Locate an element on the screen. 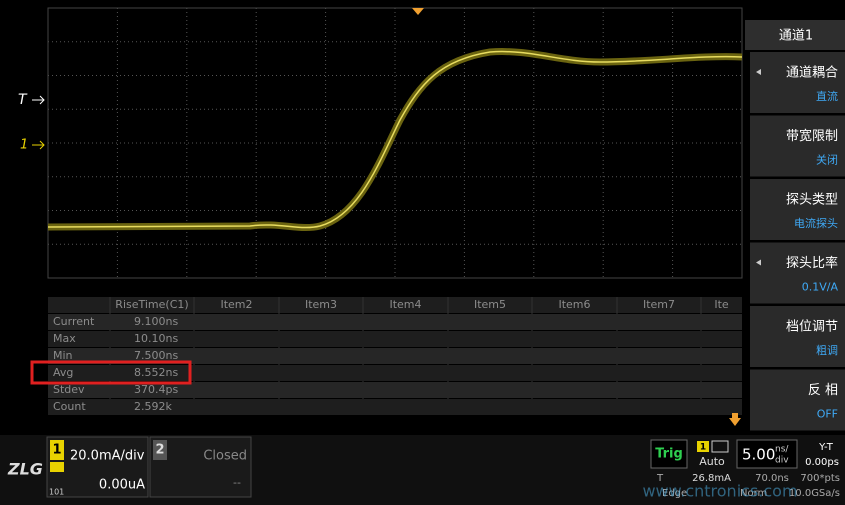  channel-2-offset: -- is located at coordinates (237, 482).